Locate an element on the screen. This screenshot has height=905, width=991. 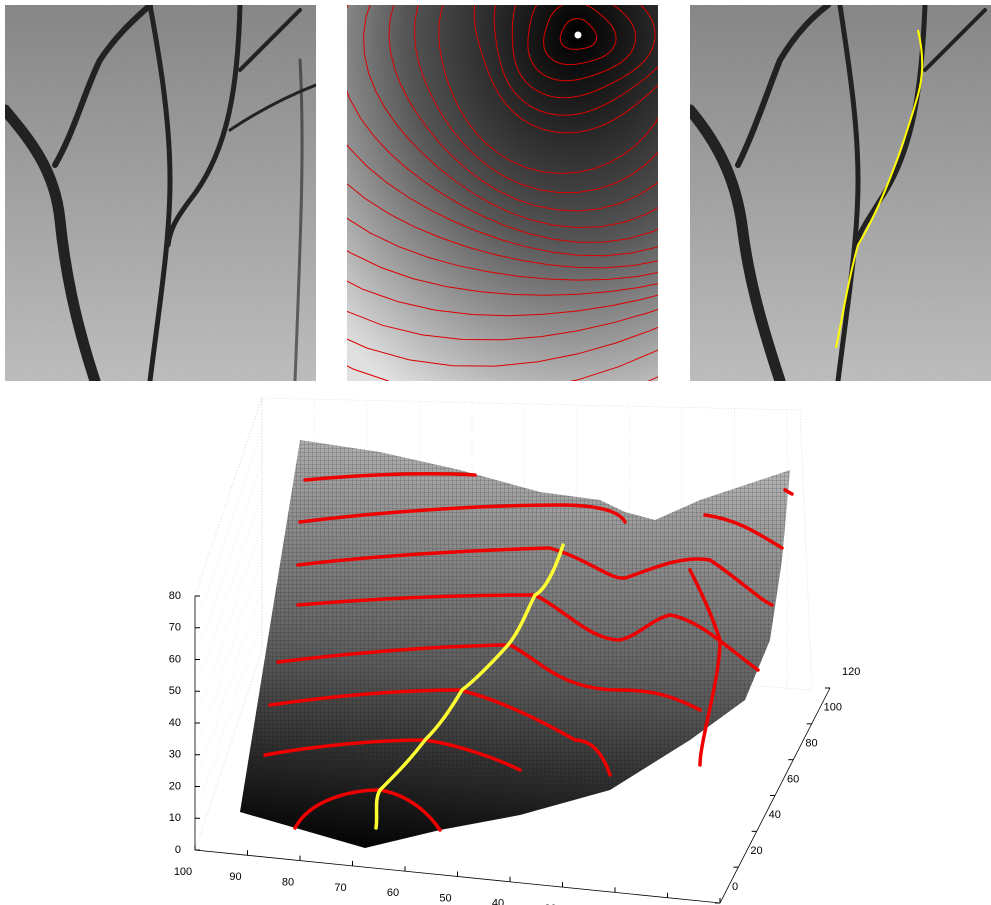
z-tick-label: 60 is located at coordinates (175, 659).